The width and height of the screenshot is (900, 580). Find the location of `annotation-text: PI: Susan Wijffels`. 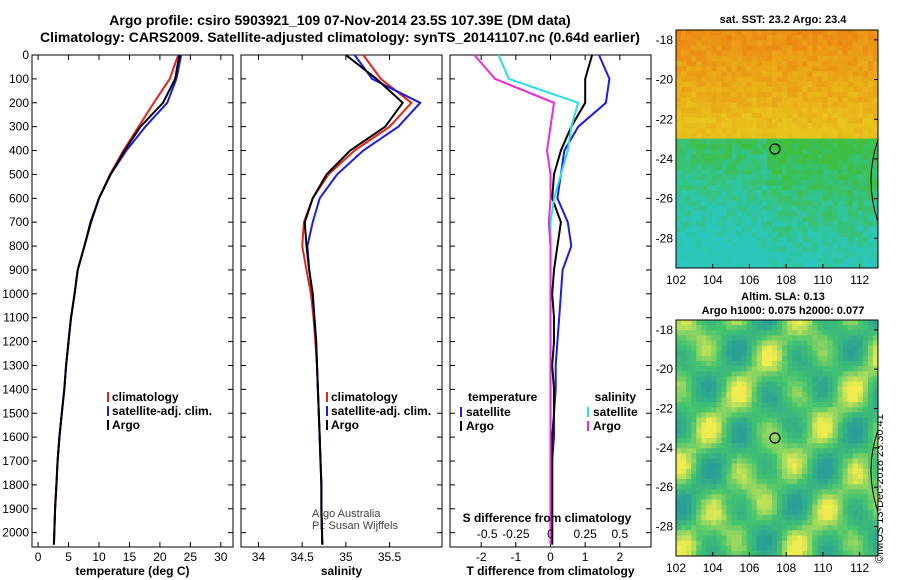

annotation-text: PI: Susan Wijffels is located at coordinates (355, 526).